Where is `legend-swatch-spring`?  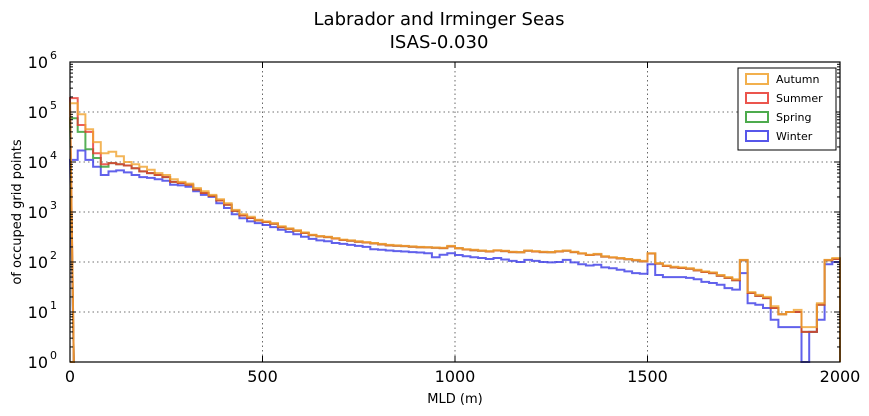
legend-swatch-spring is located at coordinates (757, 117).